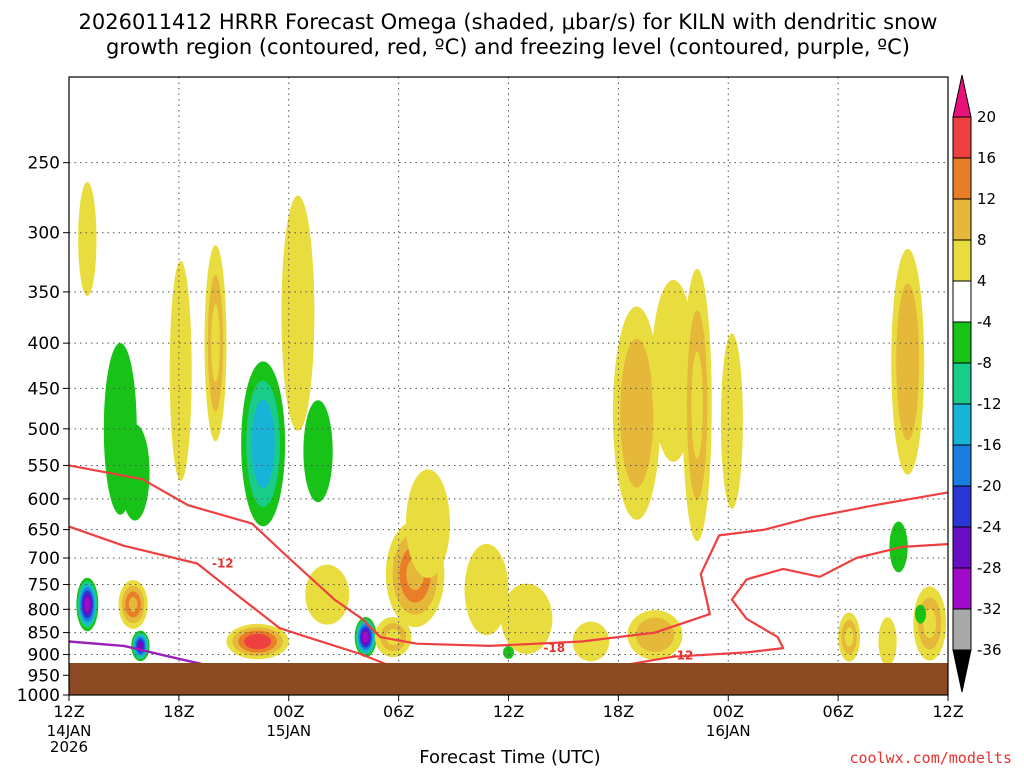 The image size is (1024, 768). I want to click on y-tick-label: 500, so click(44, 430).